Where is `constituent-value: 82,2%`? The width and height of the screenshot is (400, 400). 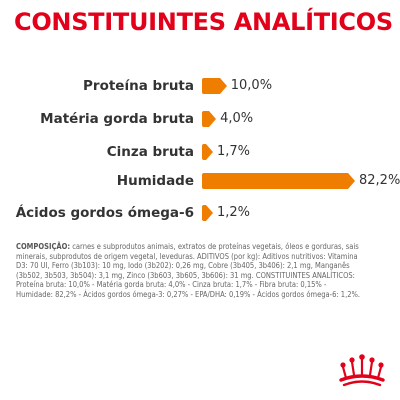
constituent-value: 82,2% is located at coordinates (379, 180).